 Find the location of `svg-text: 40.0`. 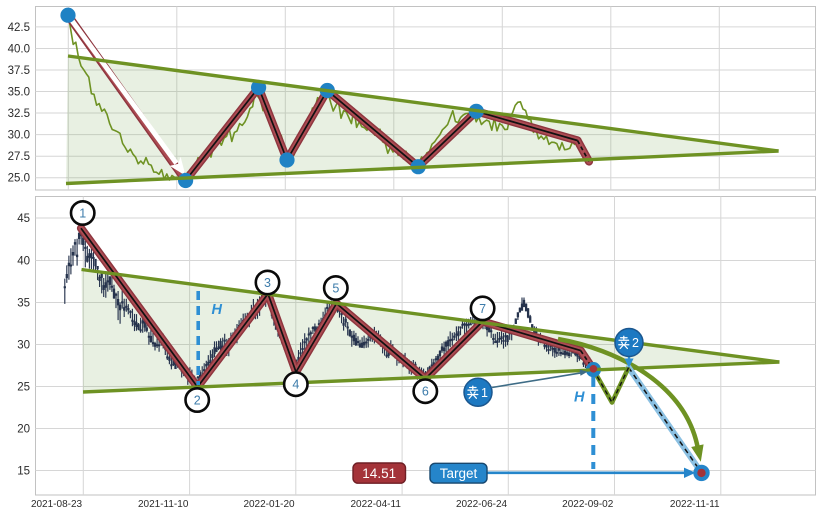

svg-text: 40.0 is located at coordinates (19, 50).